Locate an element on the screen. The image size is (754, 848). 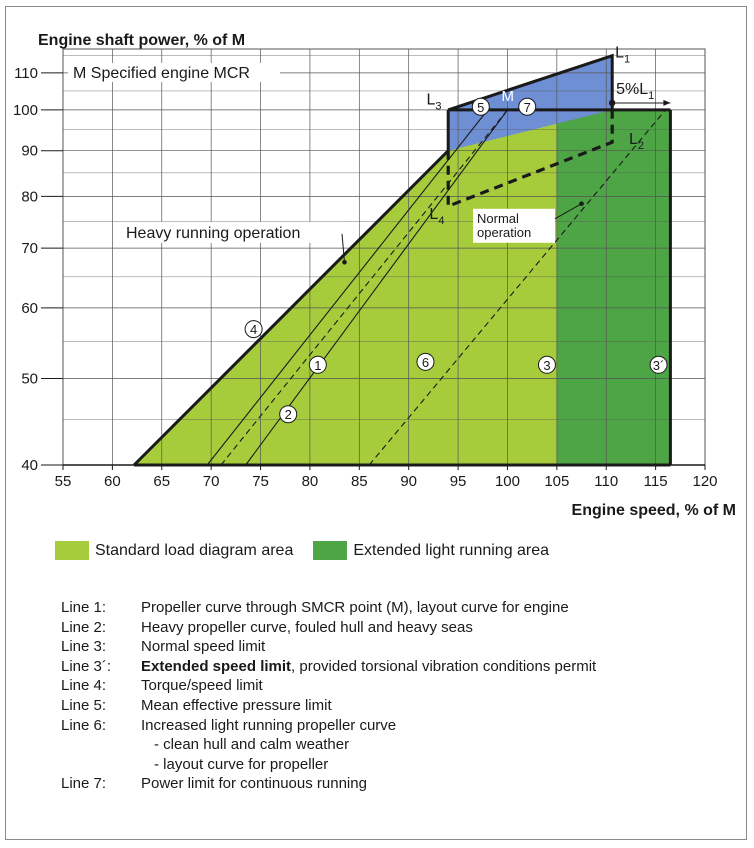
x-tick-label: 120 is located at coordinates (704, 481).